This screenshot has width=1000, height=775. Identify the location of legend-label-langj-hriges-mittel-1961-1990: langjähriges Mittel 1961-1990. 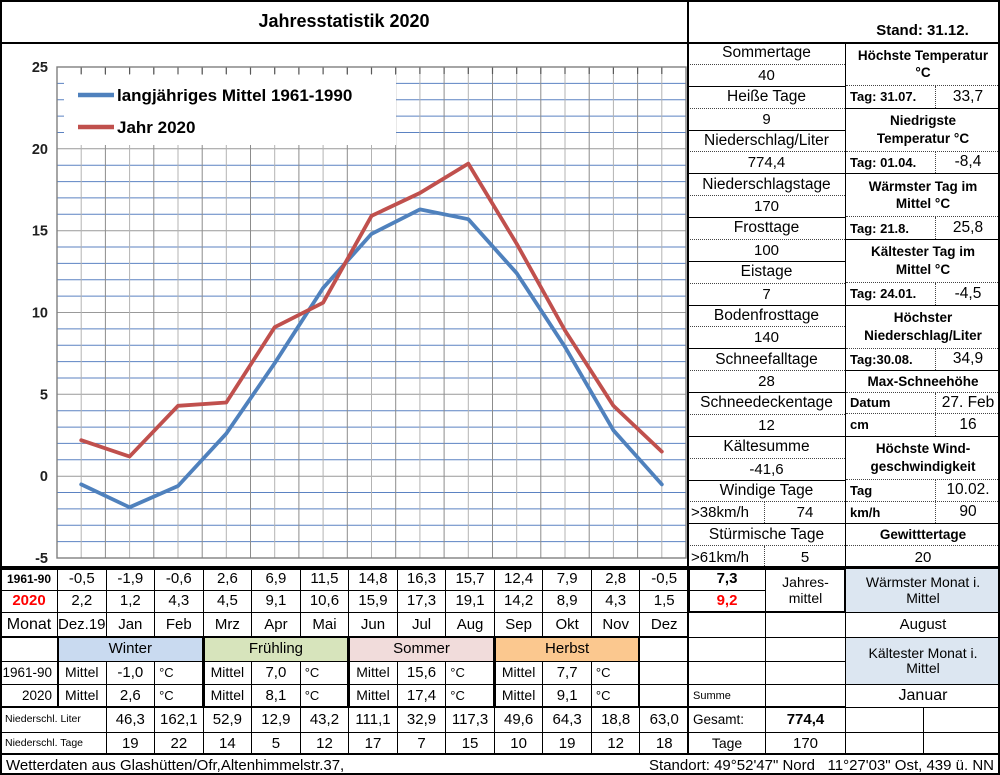
(234, 95).